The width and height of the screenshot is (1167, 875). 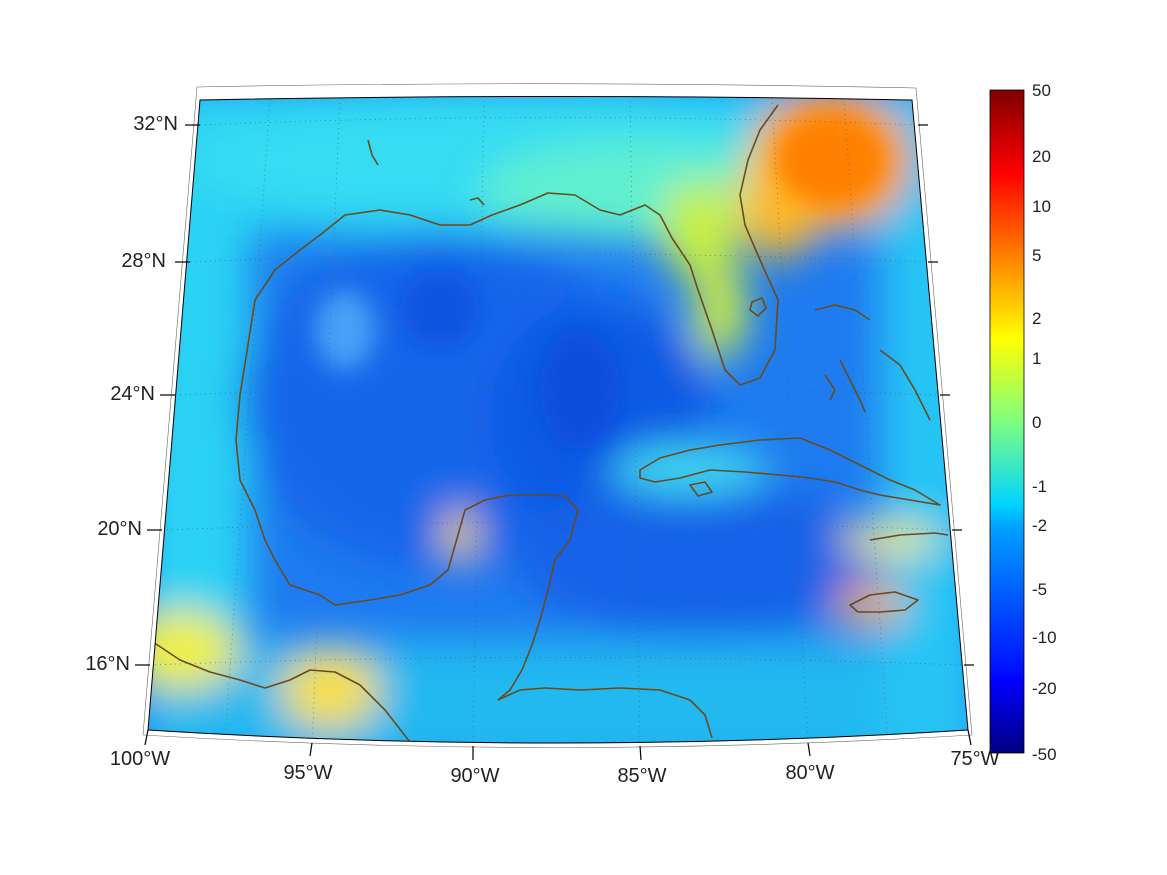 I want to click on lon-label-90w: 90°W, so click(x=474, y=776).